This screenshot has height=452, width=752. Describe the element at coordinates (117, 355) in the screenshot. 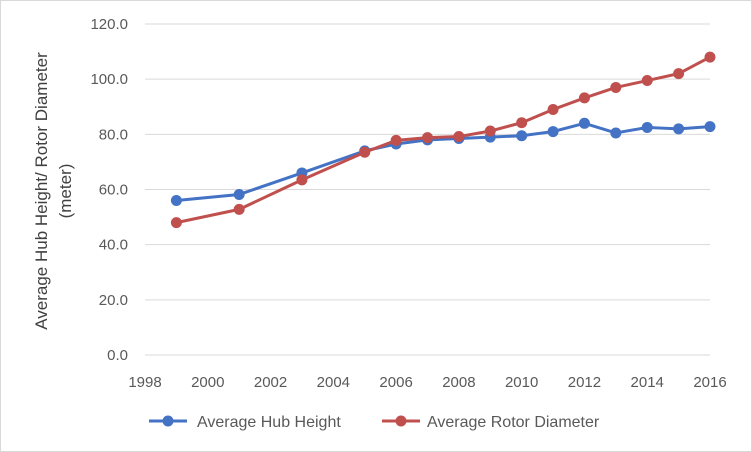

I see `y-tick-label: 0.0` at that location.